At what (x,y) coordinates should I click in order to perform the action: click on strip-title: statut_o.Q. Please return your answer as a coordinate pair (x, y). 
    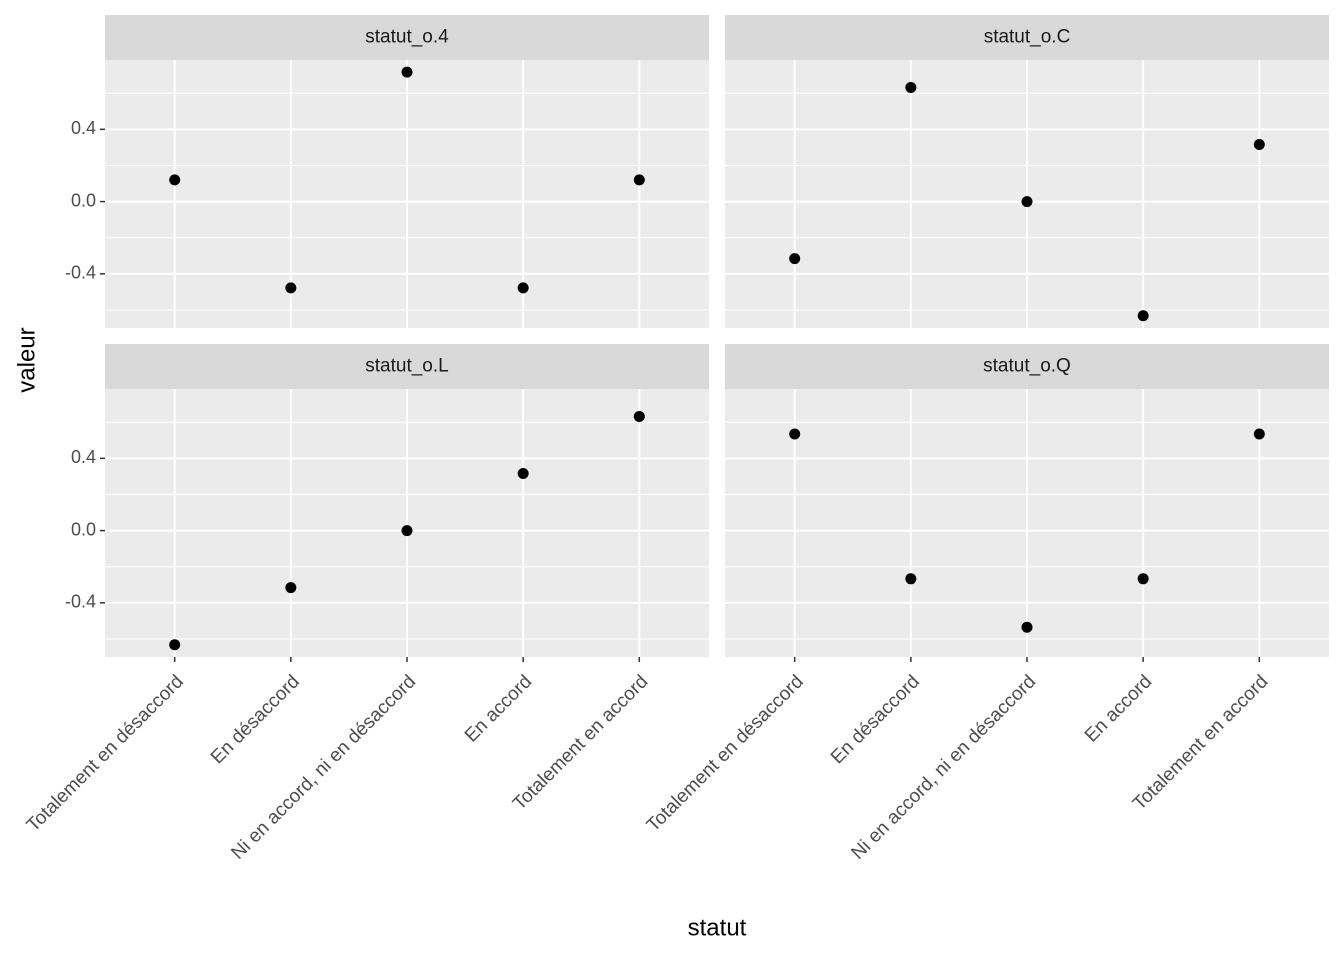
    Looking at the image, I should click on (1027, 366).